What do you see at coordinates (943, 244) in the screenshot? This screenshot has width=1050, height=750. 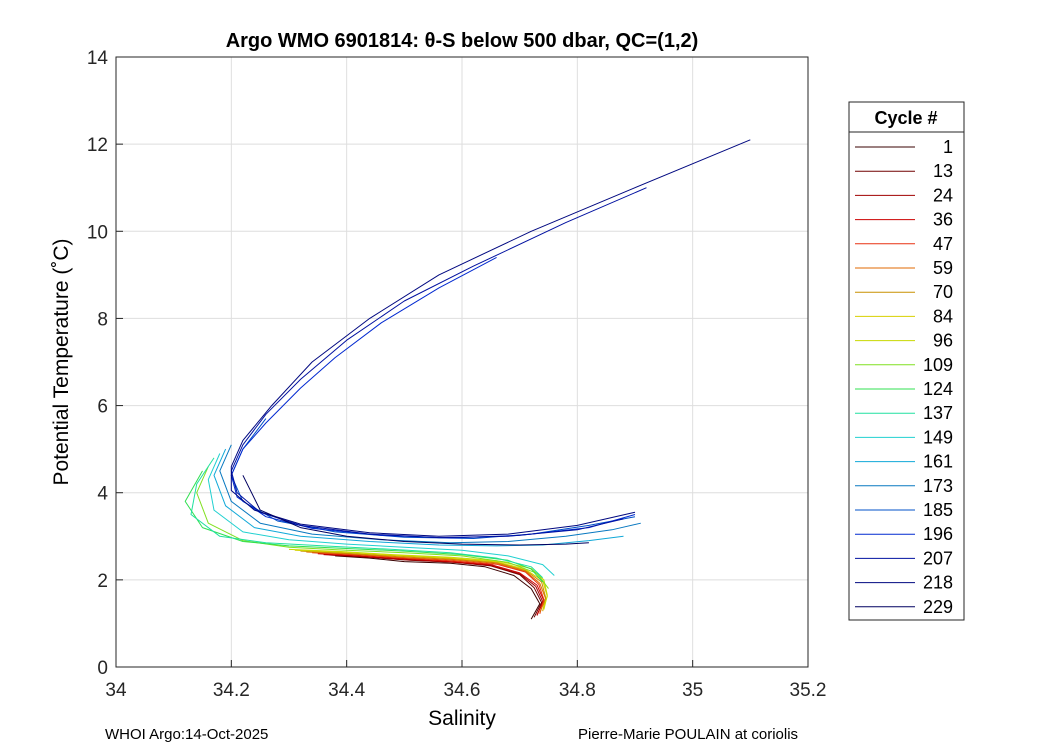 I see `legend-label: 47` at bounding box center [943, 244].